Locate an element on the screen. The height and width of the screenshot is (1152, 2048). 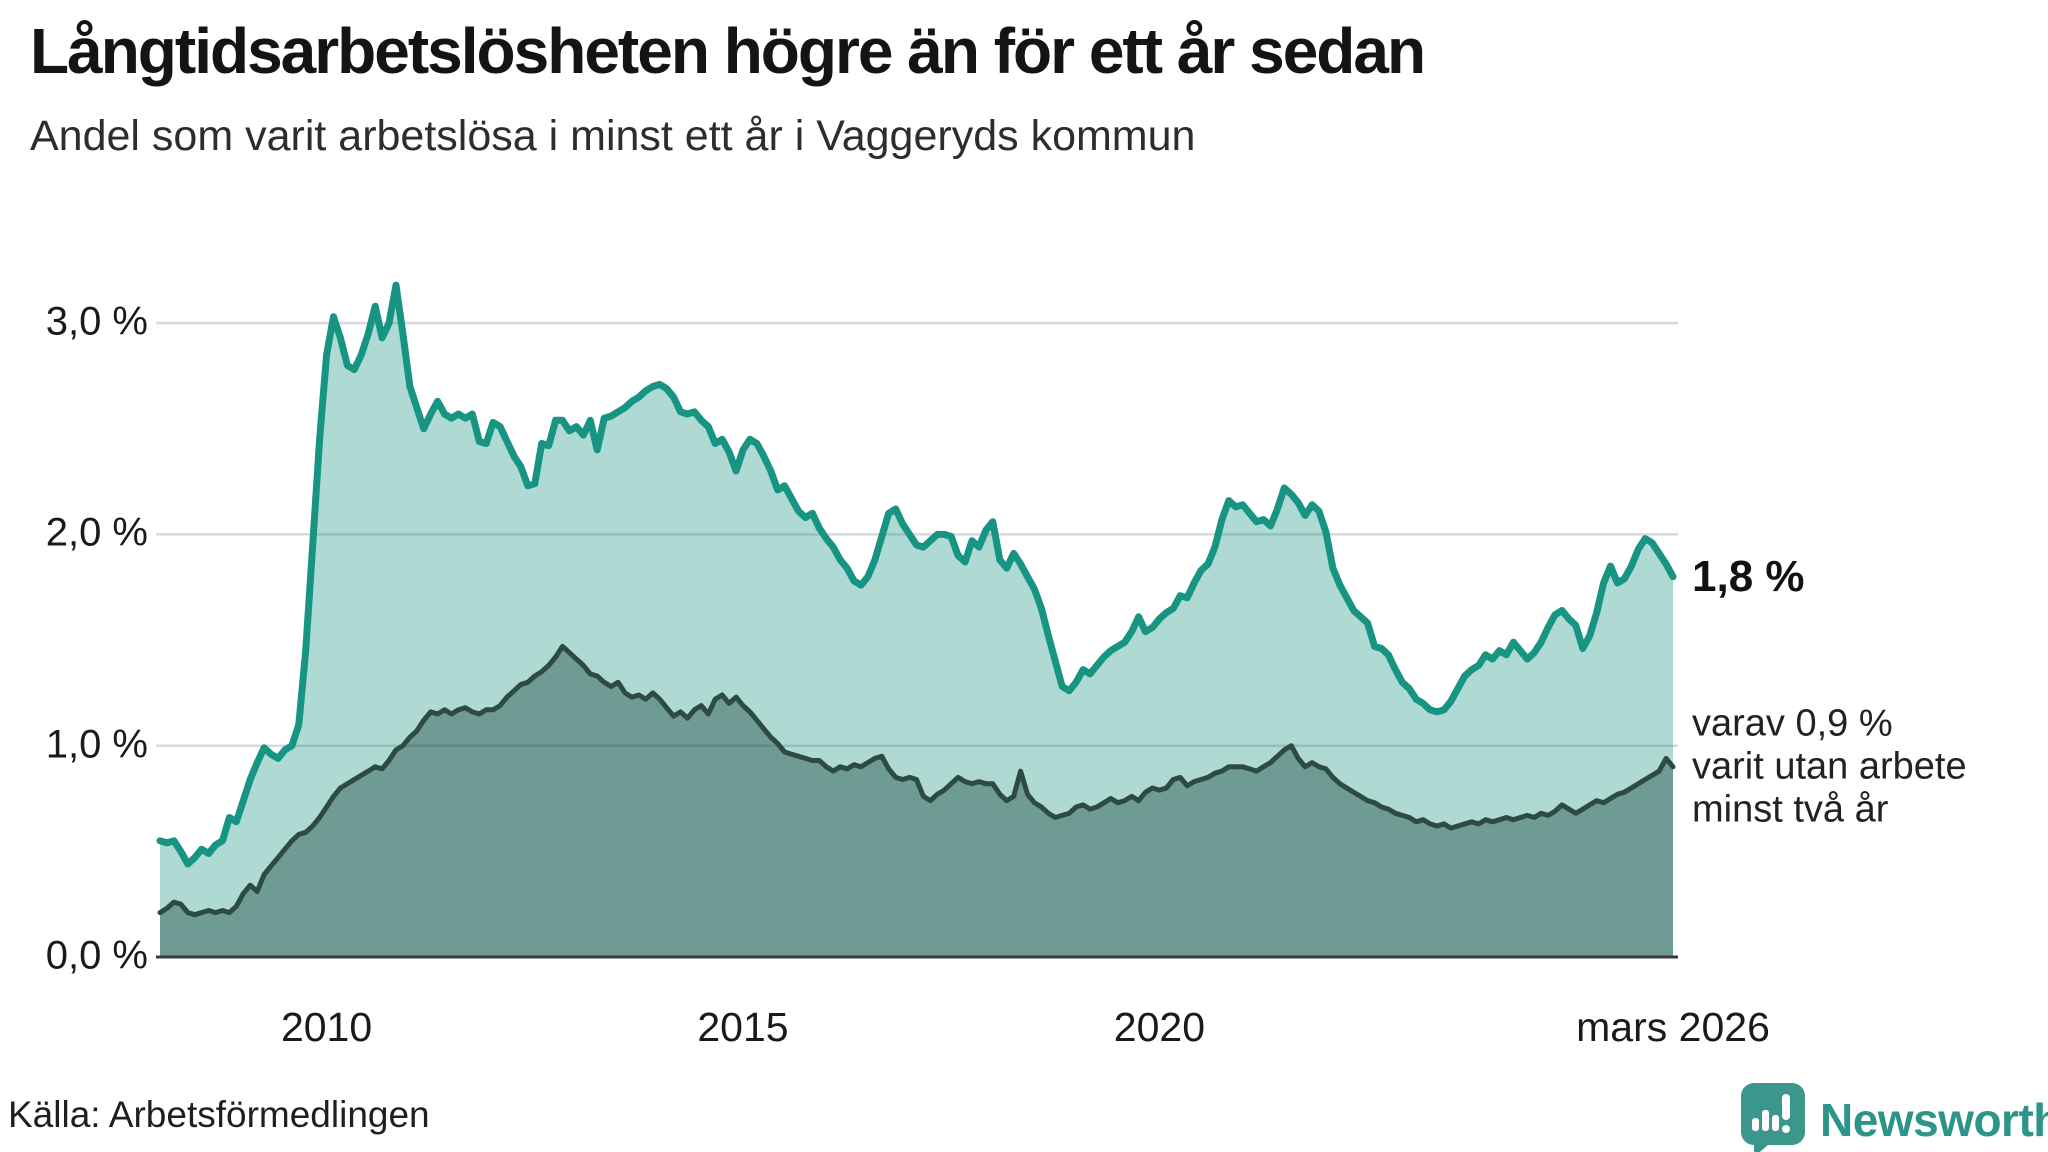
series-end-note-line: varav 0,9 % is located at coordinates (1792, 723).